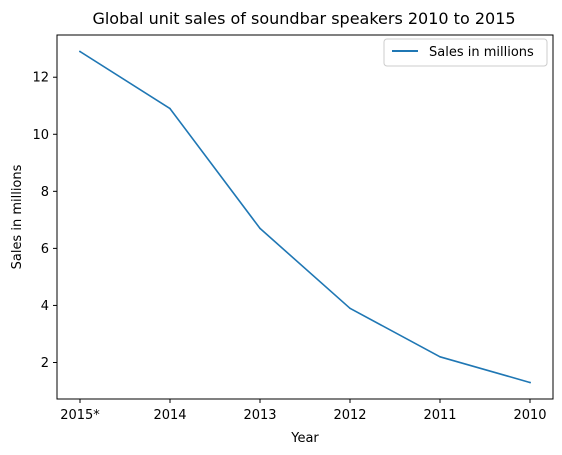 The height and width of the screenshot is (455, 562). I want to click on x-axis-label: Year, so click(304, 438).